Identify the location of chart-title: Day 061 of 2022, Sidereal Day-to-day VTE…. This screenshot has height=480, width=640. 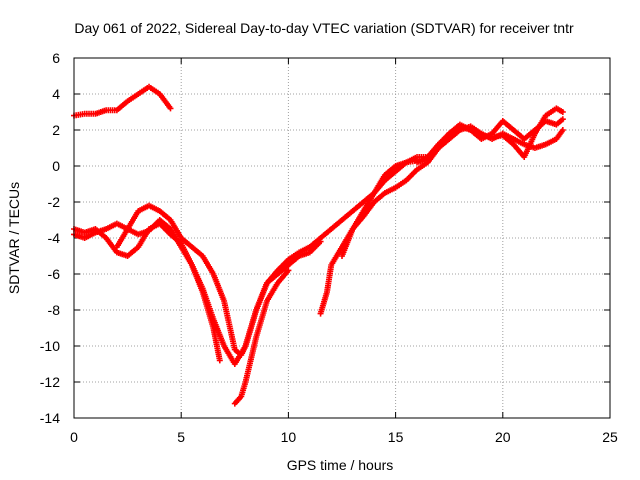
(324, 28).